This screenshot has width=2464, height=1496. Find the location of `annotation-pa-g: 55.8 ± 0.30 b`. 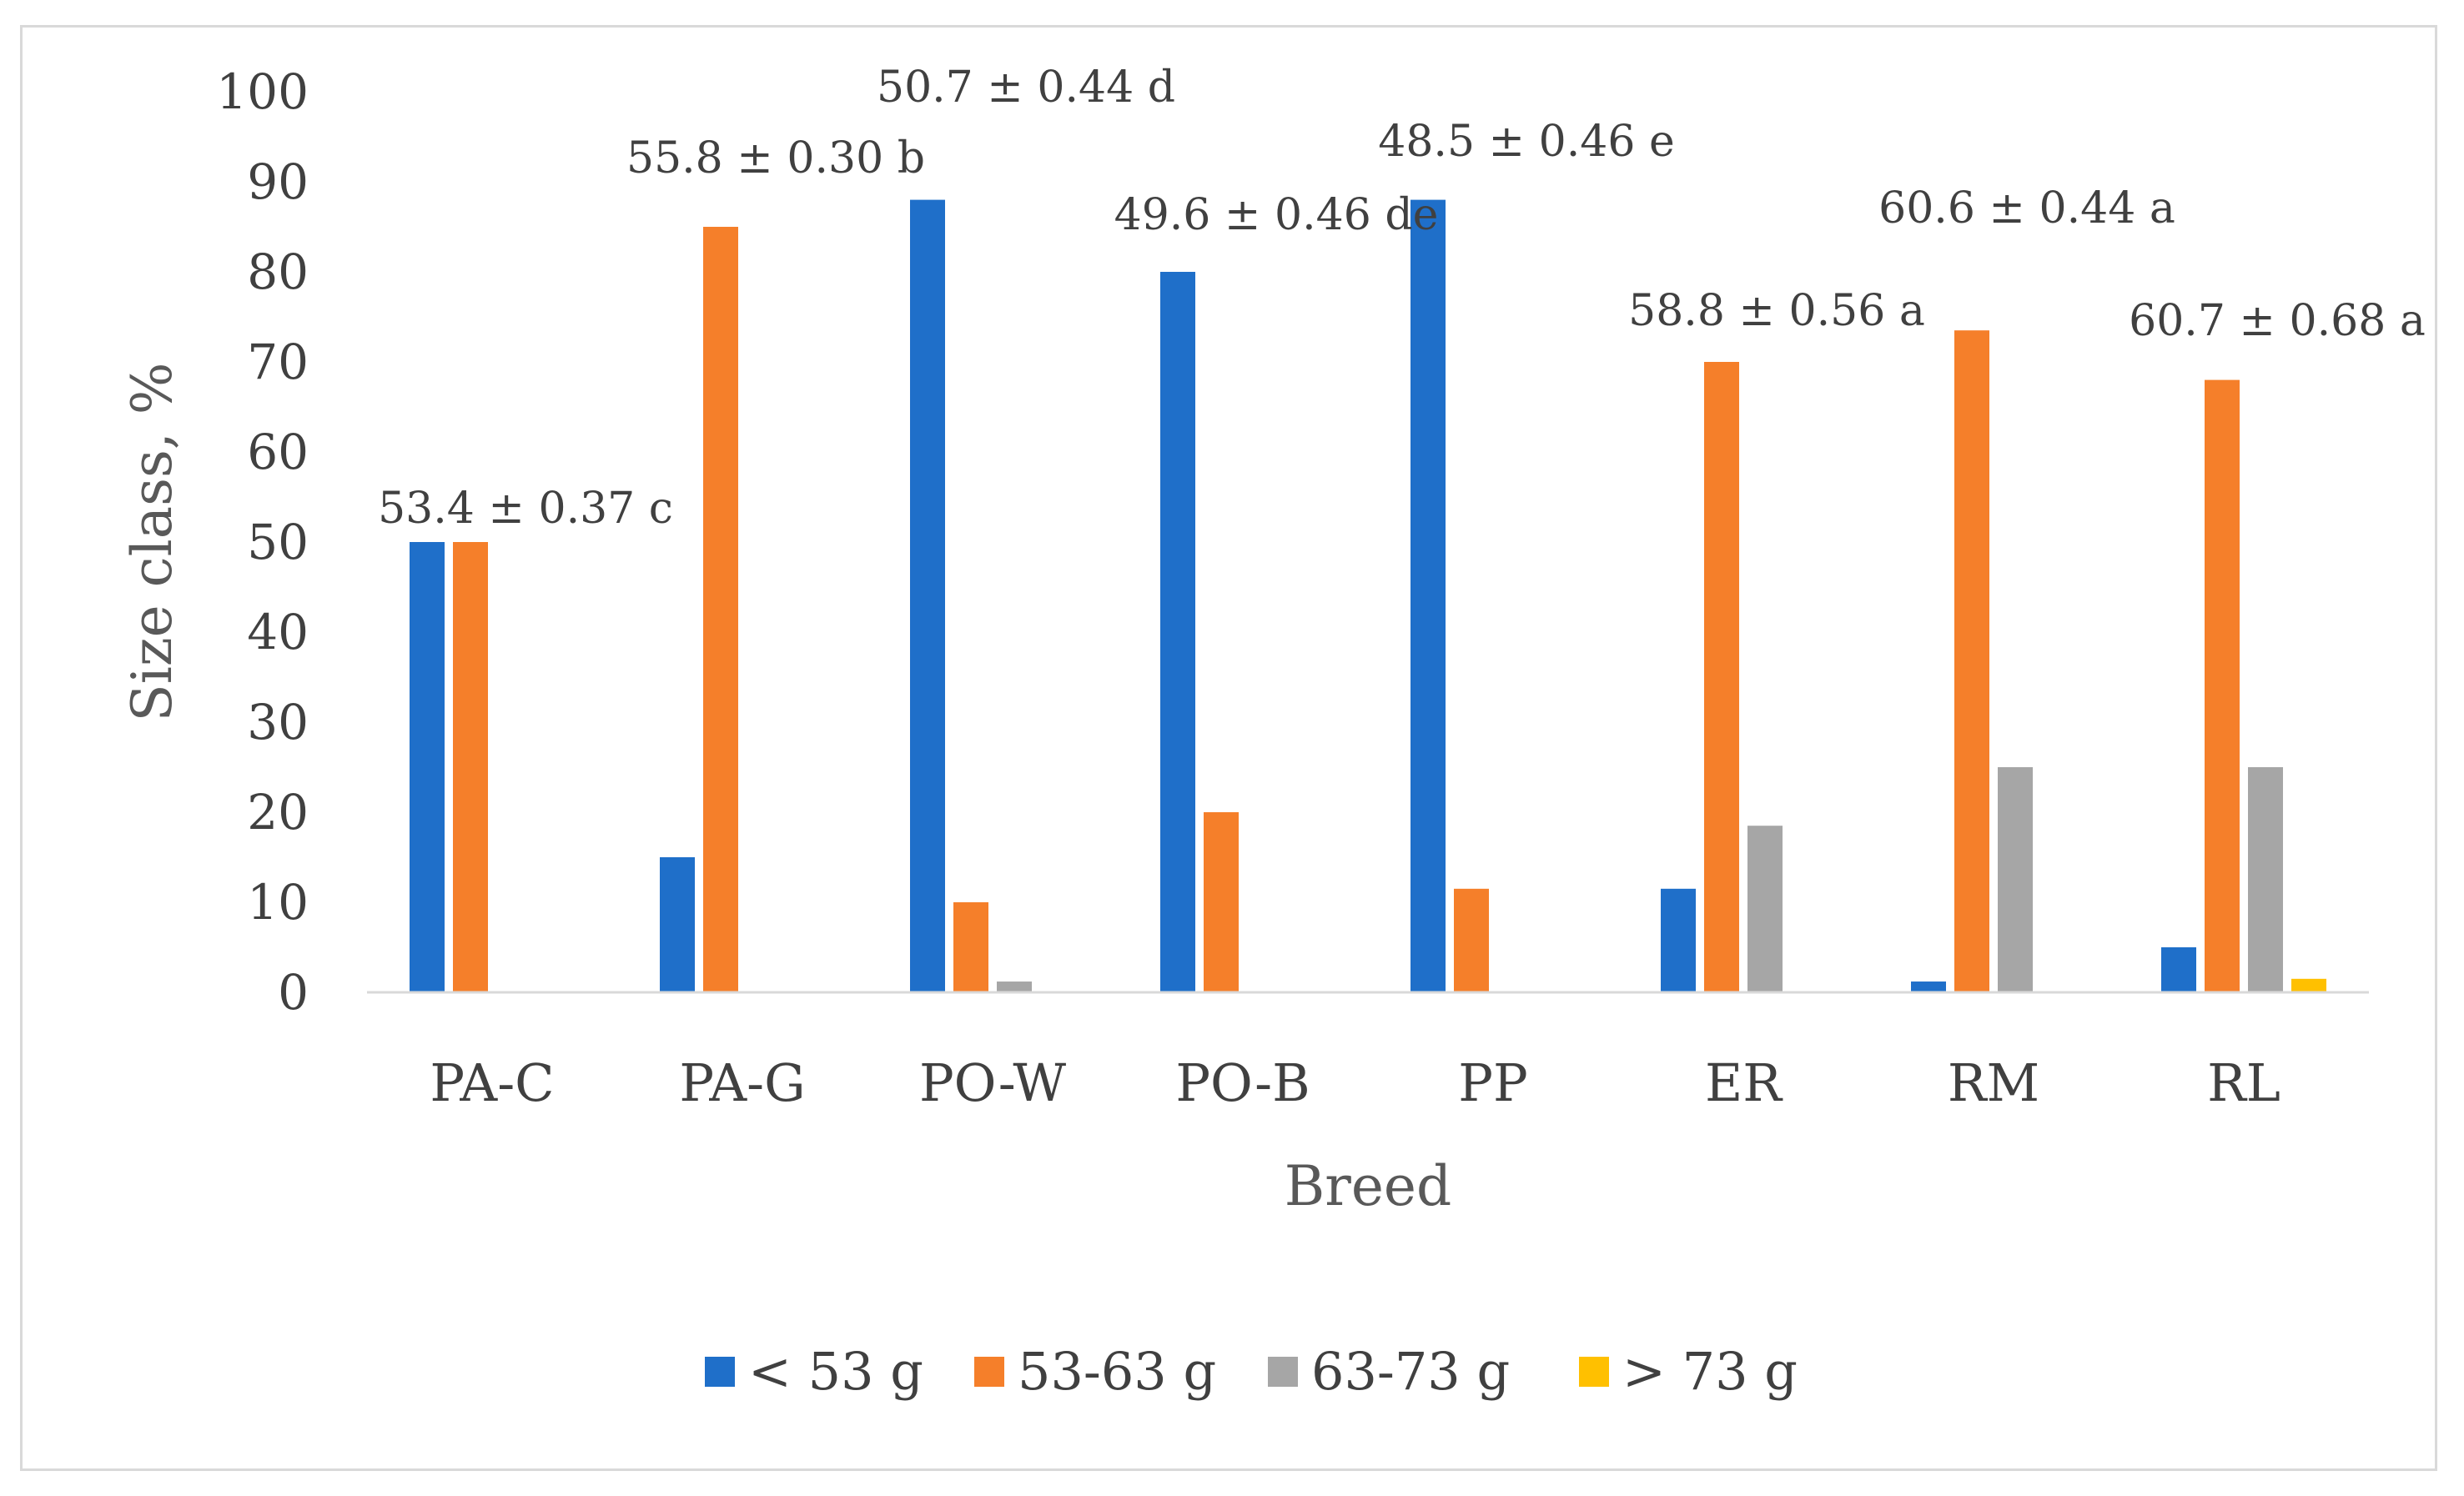

annotation-pa-g: 55.8 ± 0.30 b is located at coordinates (775, 158).